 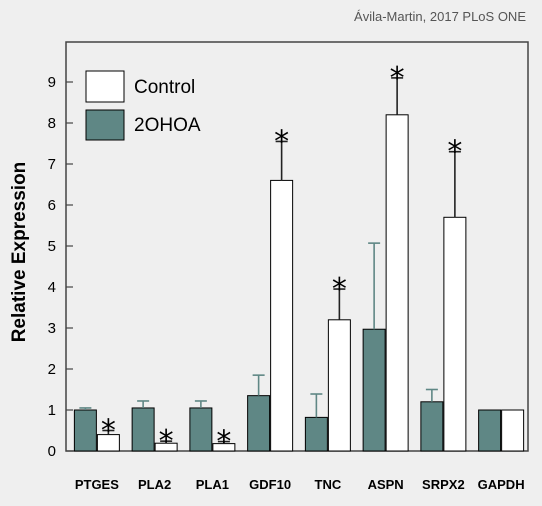 What do you see at coordinates (270, 484) in the screenshot?
I see `category-label: GDF10` at bounding box center [270, 484].